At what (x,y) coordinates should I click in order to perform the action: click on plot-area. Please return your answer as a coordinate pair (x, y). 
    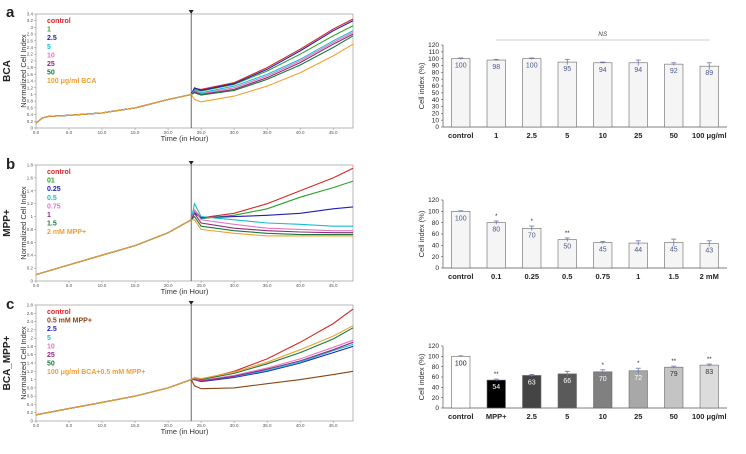
    Looking at the image, I should click on (194, 71).